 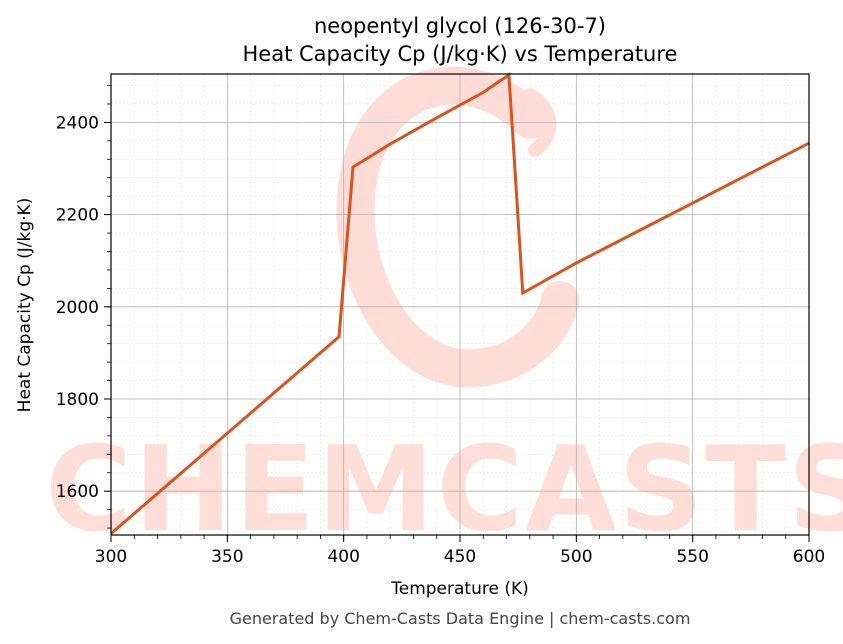 What do you see at coordinates (111, 557) in the screenshot?
I see `x-tick-label: 300` at bounding box center [111, 557].